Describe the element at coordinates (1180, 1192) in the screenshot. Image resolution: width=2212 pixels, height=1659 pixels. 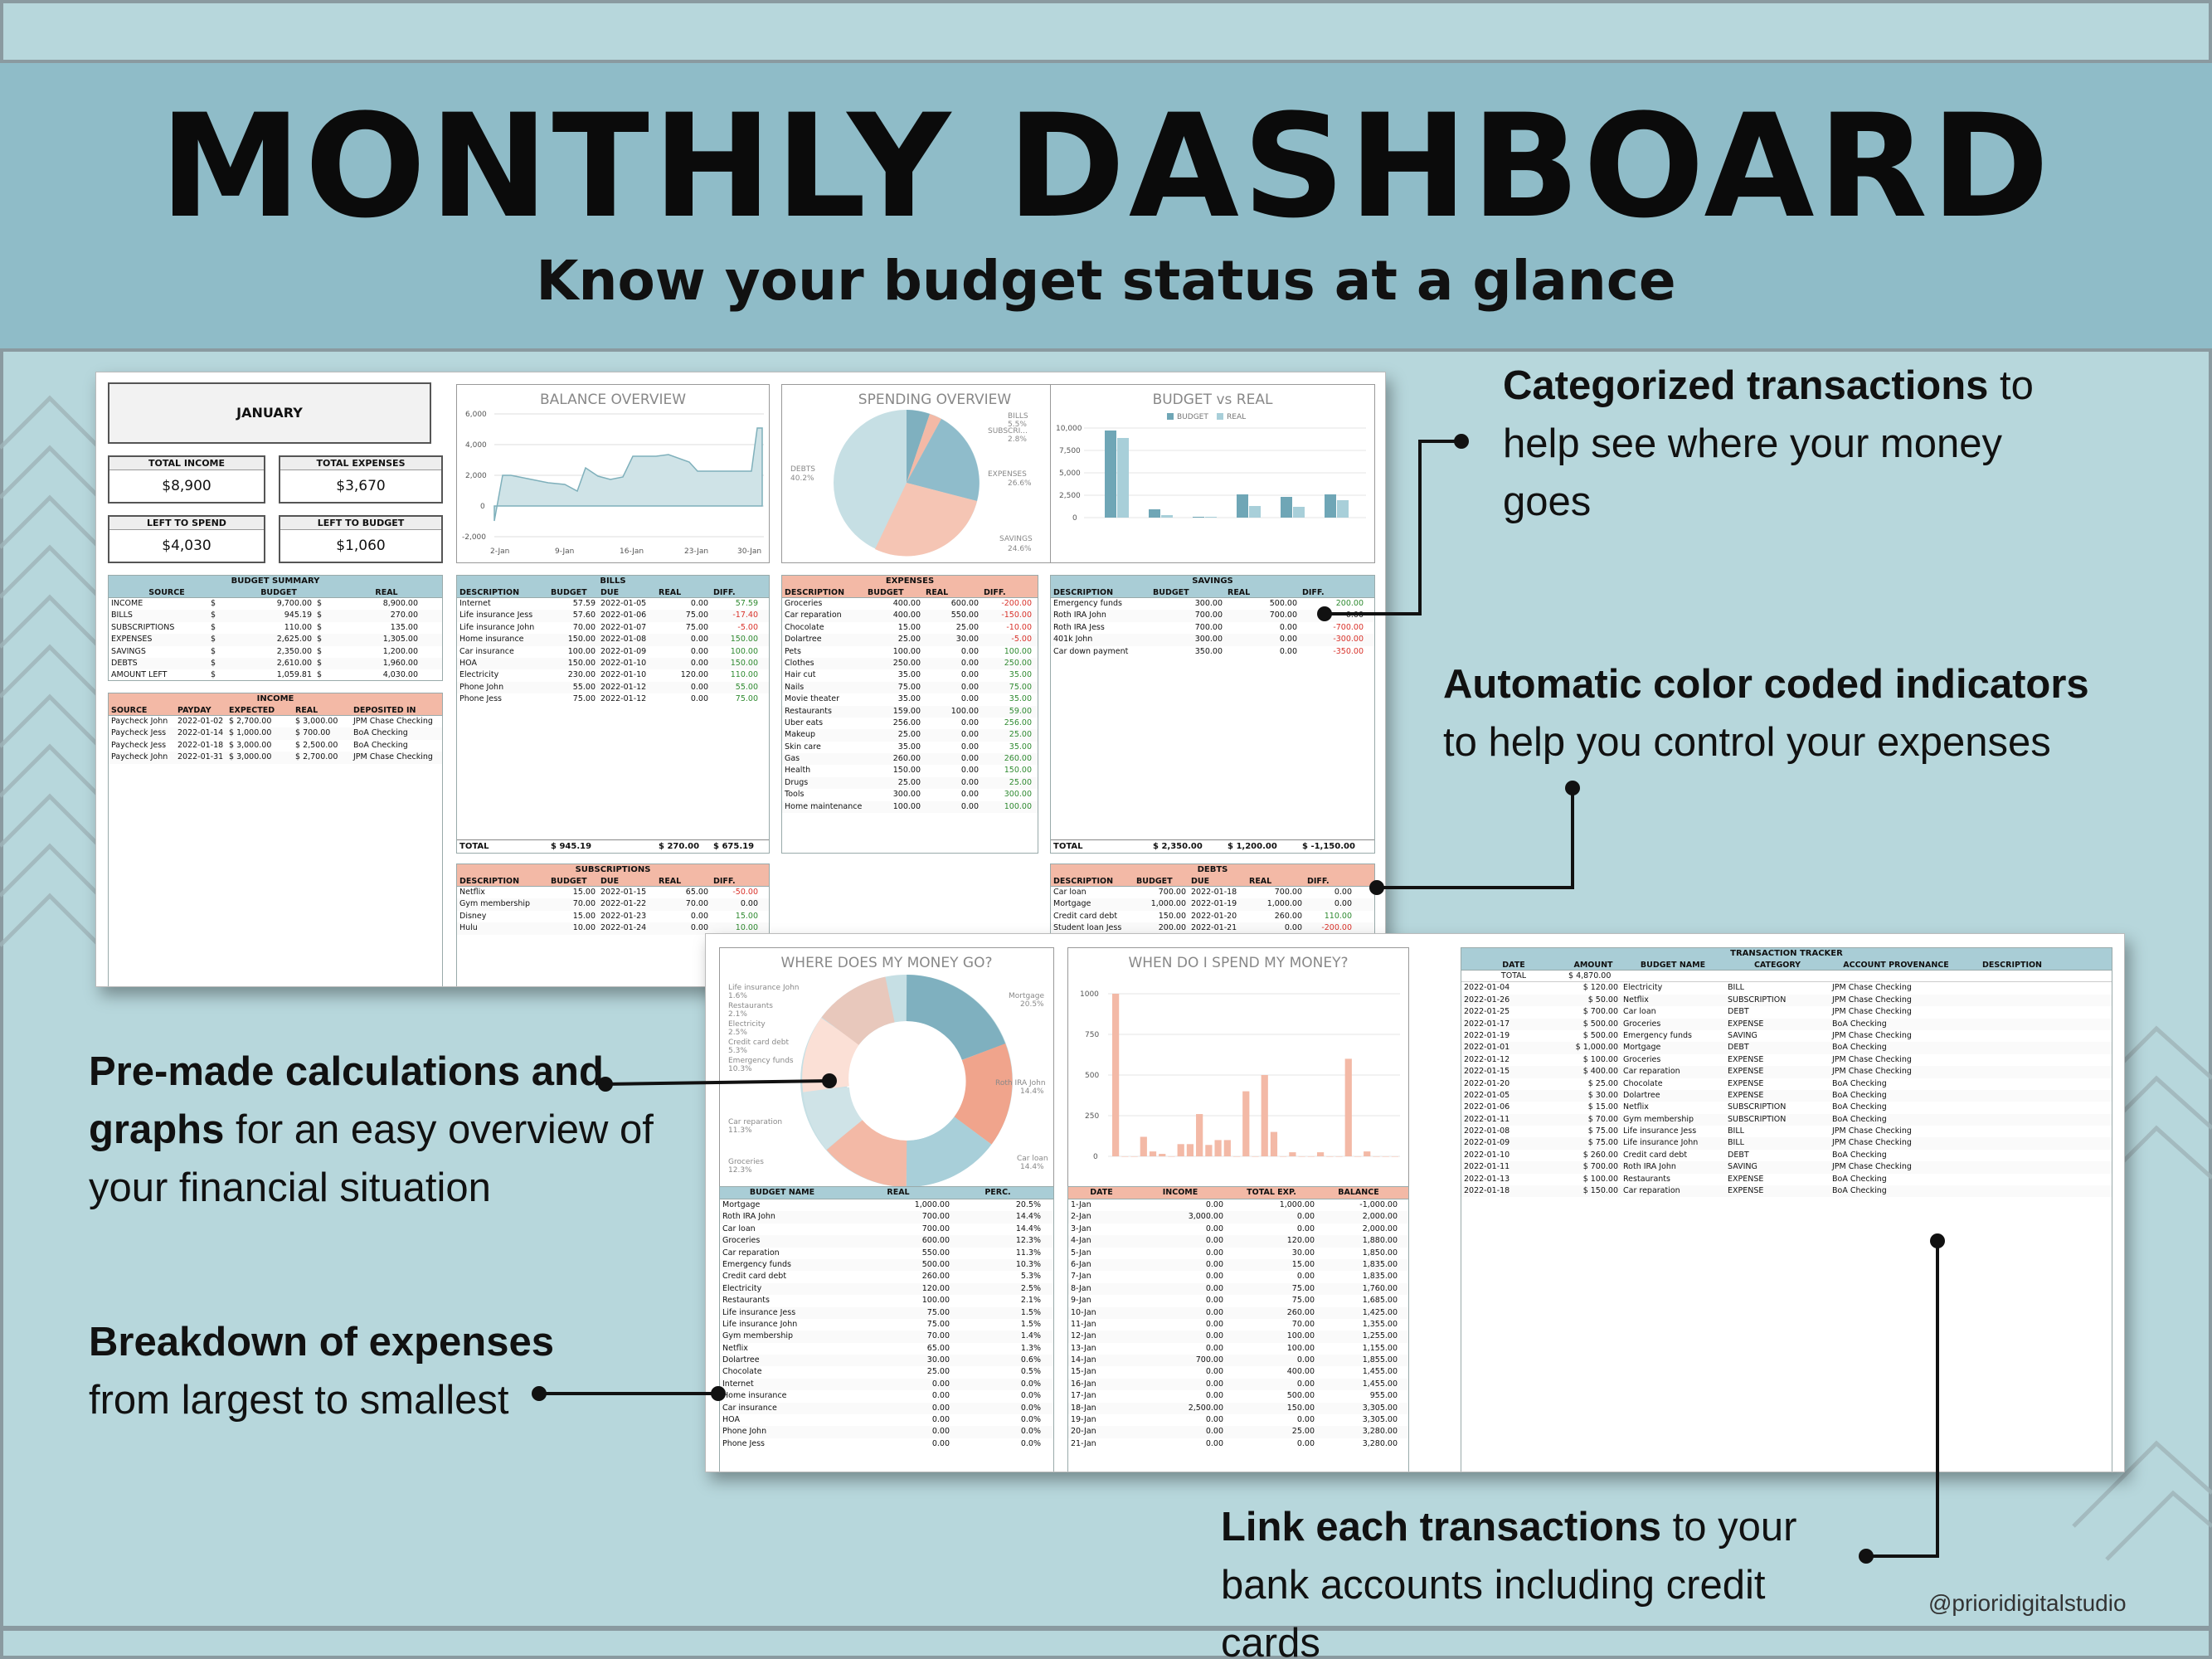
I see `col-header: INCOME` at that location.